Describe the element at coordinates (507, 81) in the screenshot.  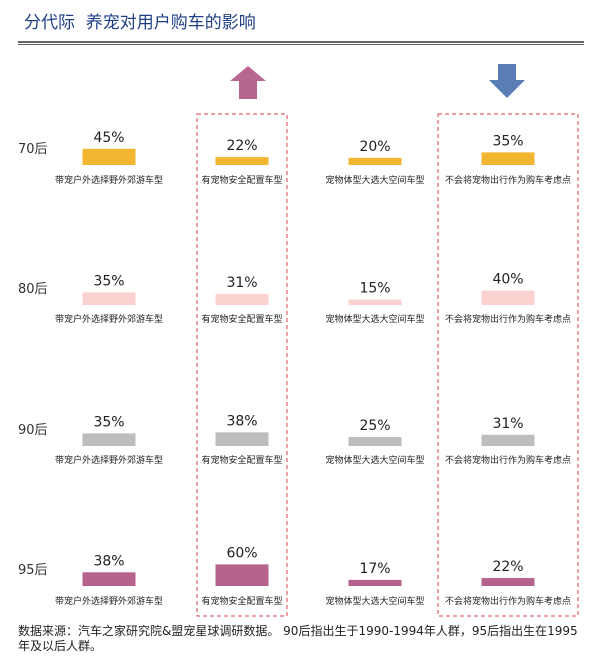
I see `arrow-down-icon` at that location.